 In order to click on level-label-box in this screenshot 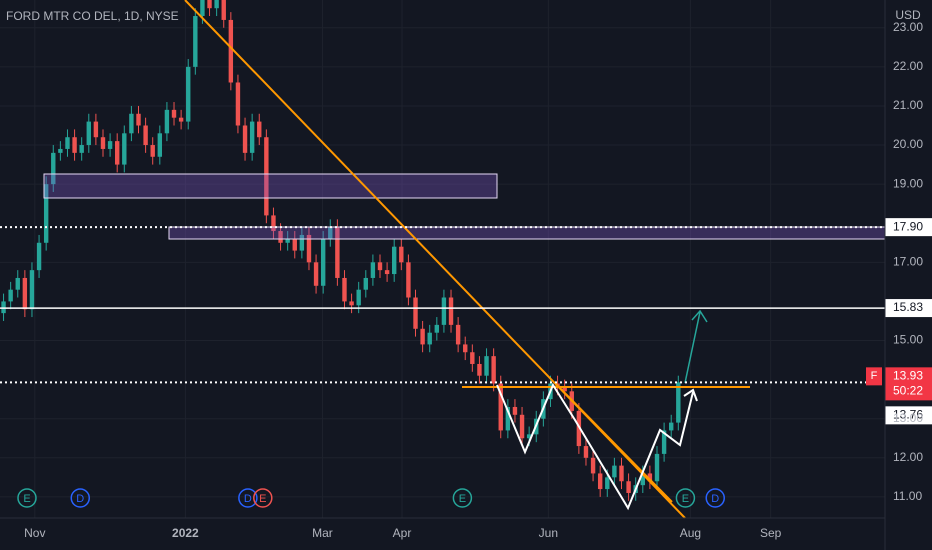, I will do `click(908, 227)`.